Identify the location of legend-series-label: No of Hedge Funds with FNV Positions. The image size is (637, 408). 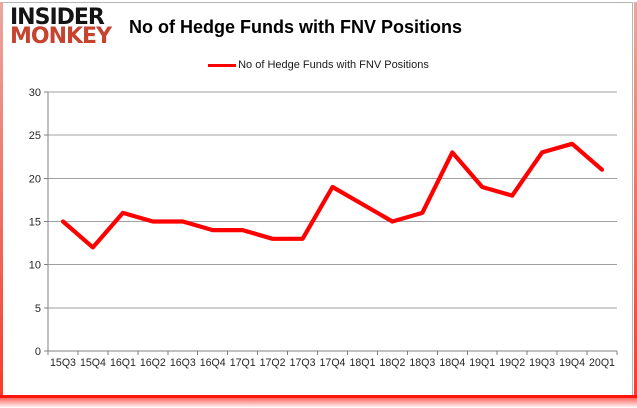
(333, 65).